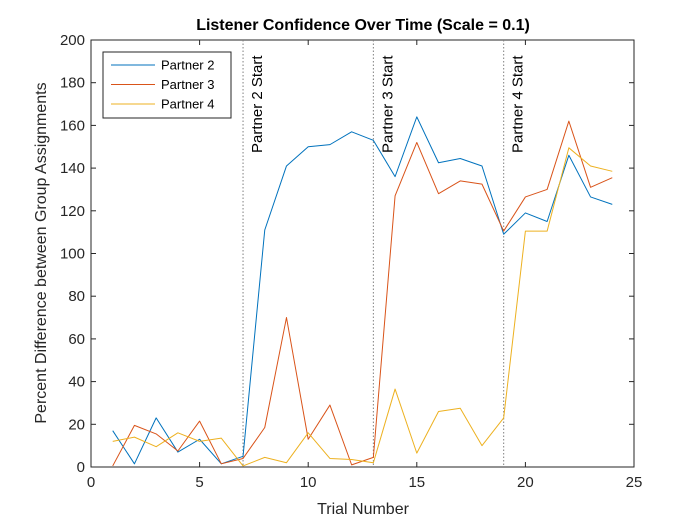 The height and width of the screenshot is (525, 700). I want to click on annotation-label: Partner 2 Start, so click(257, 104).